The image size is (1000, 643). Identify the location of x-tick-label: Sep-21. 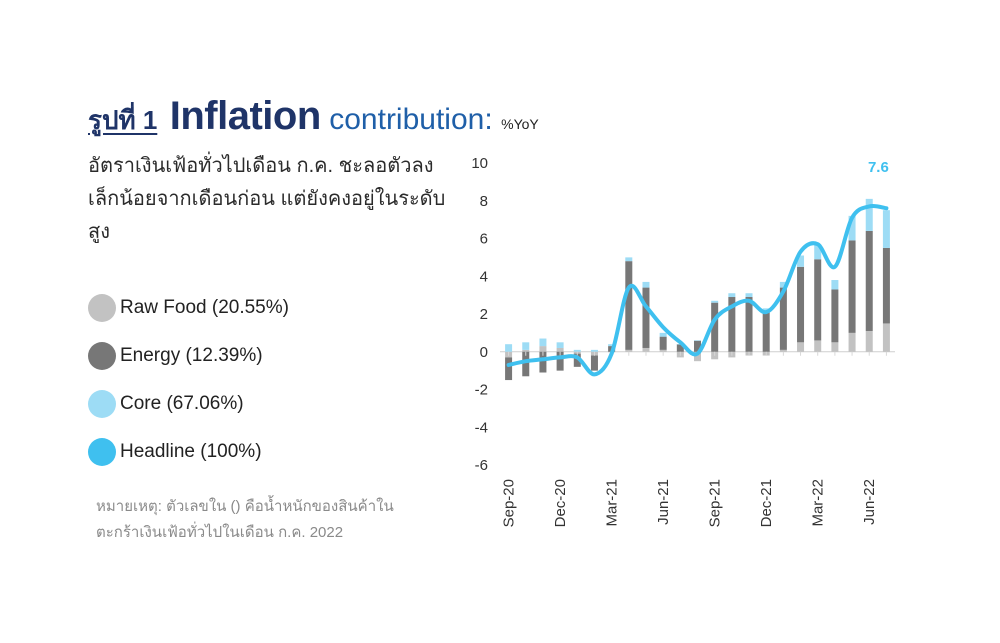
(715, 503).